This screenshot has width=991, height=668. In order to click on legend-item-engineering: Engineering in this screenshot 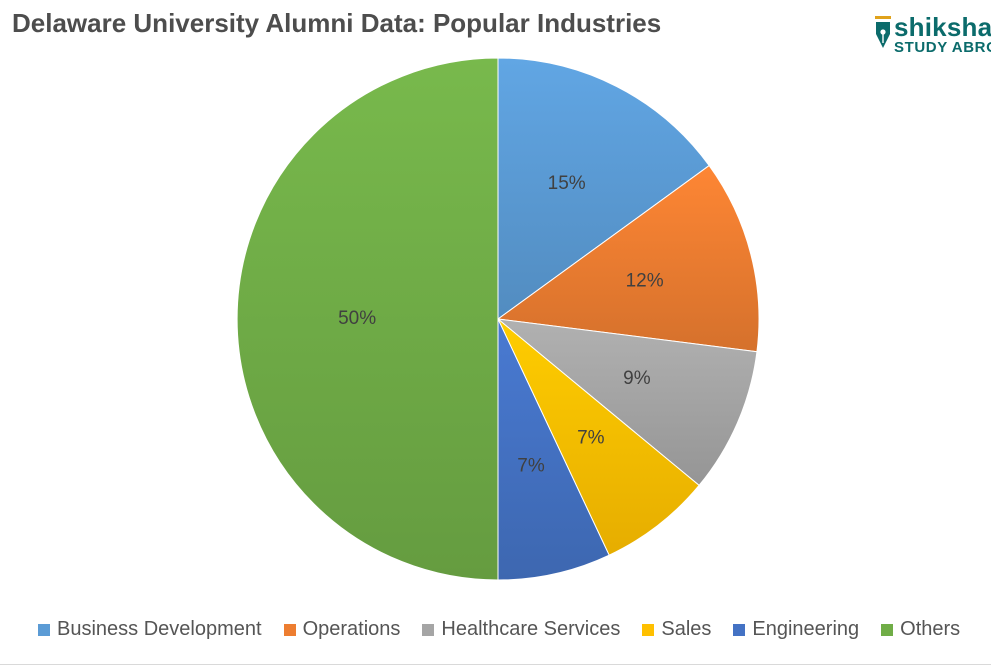, I will do `click(796, 629)`.